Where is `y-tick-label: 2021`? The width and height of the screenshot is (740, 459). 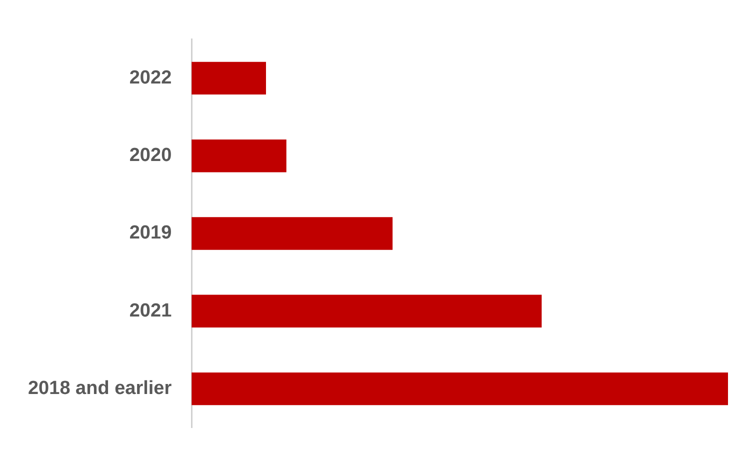 y-tick-label: 2021 is located at coordinates (150, 311).